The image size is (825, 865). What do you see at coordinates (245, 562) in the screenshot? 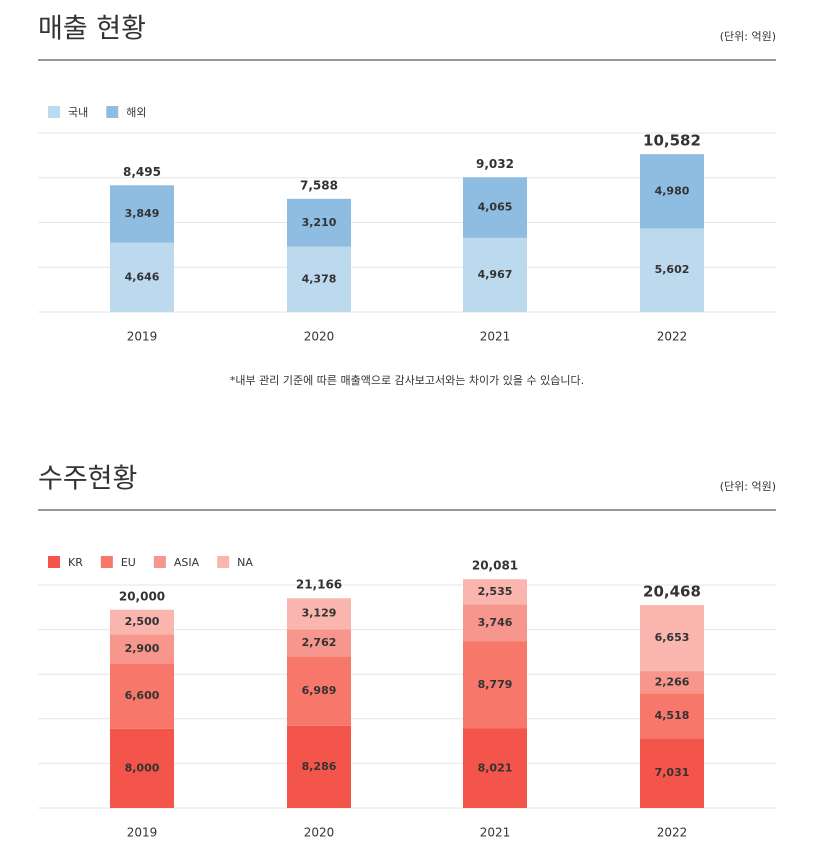
I see `legend-label: NA` at bounding box center [245, 562].